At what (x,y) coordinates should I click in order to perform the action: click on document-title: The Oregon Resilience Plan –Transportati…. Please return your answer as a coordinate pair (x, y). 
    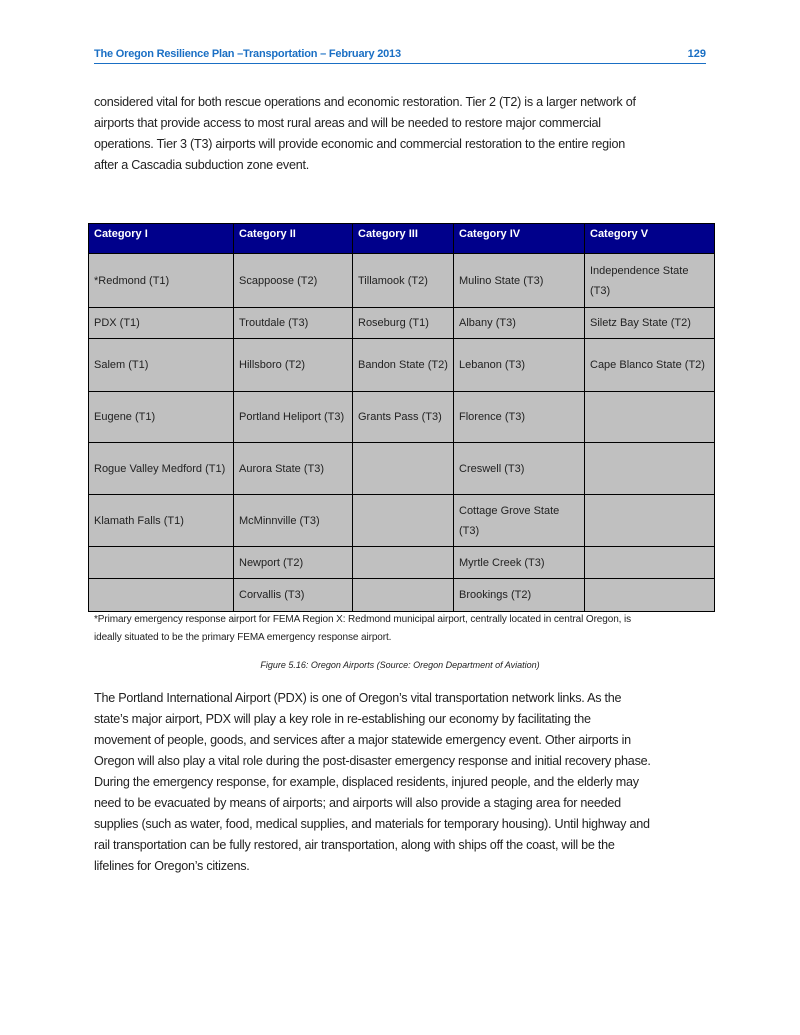
    Looking at the image, I should click on (247, 54).